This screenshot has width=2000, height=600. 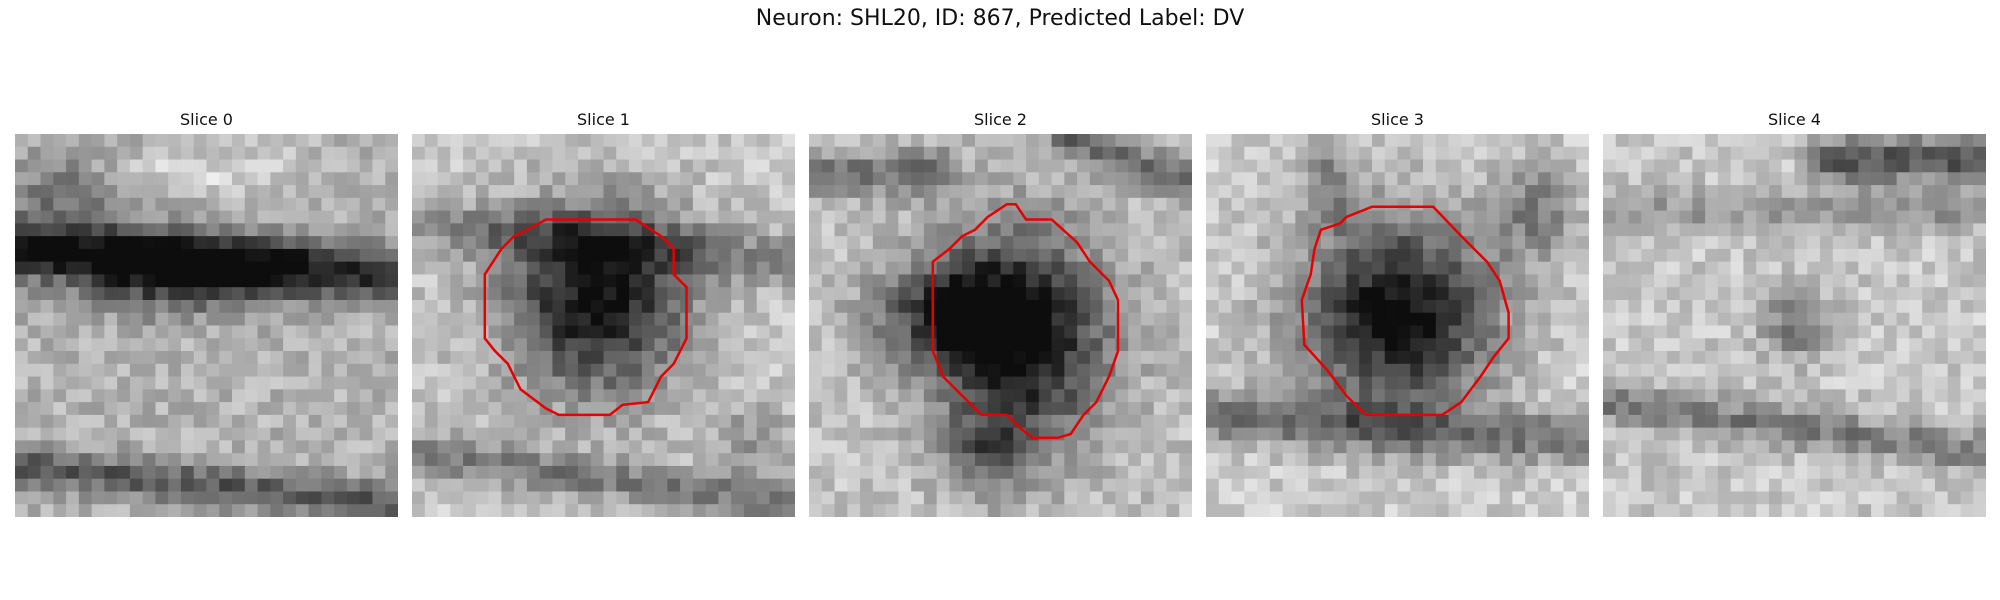 I want to click on panel-slice-0: Slice 0, so click(x=206, y=313).